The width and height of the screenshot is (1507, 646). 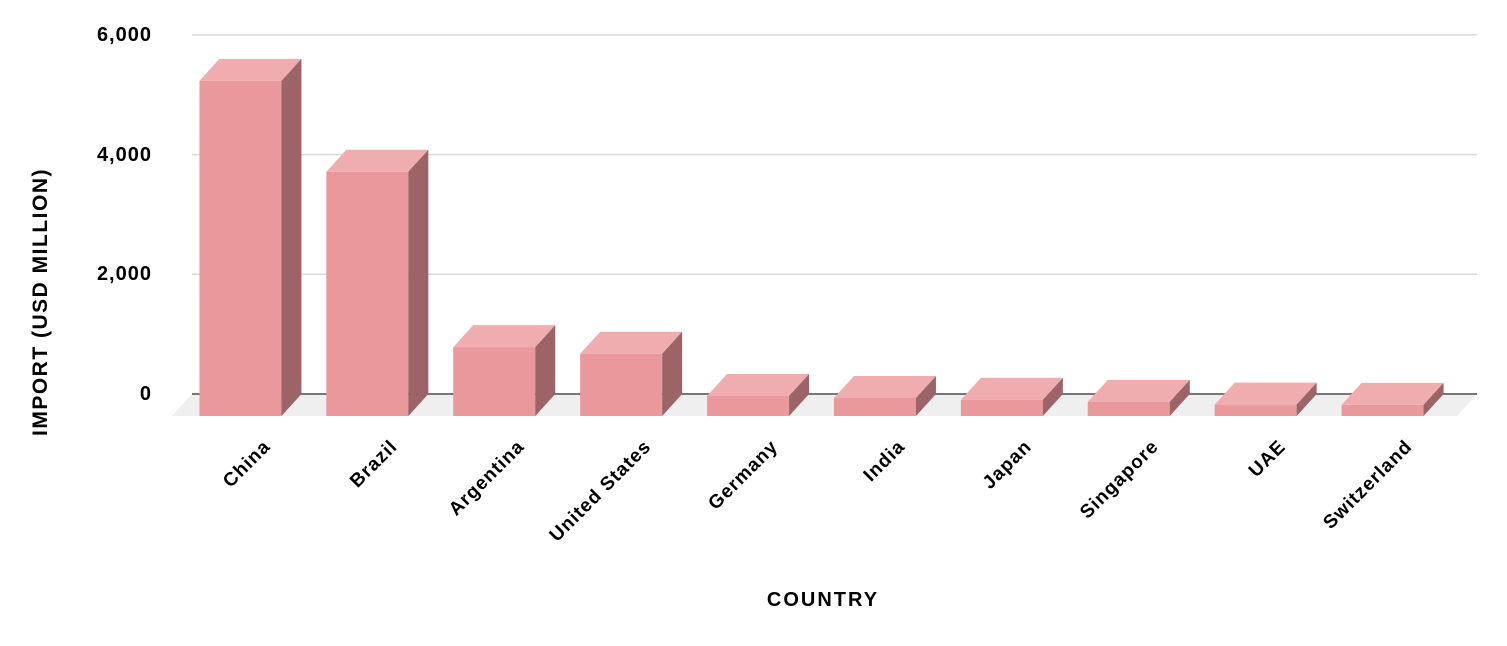 I want to click on bar-india, so click(x=884, y=396).